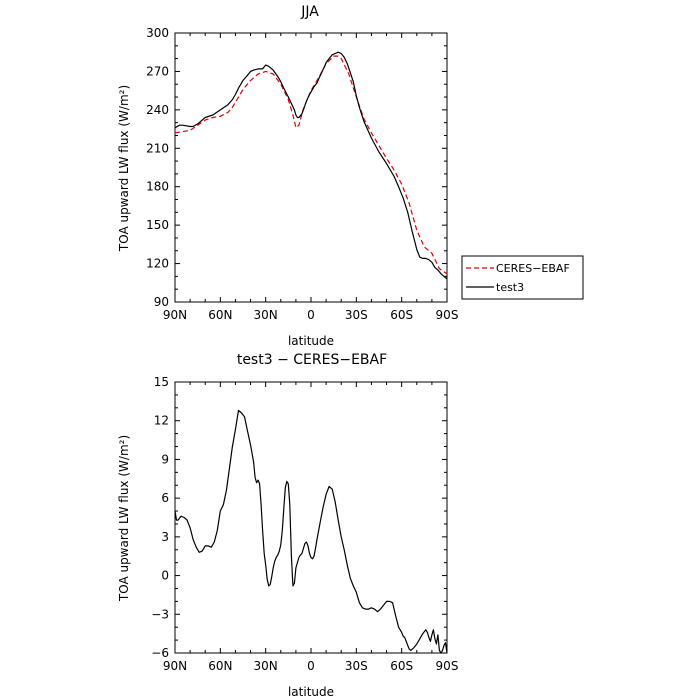 The height and width of the screenshot is (700, 700). I want to click on top-y-tick-label: 120, so click(157, 264).